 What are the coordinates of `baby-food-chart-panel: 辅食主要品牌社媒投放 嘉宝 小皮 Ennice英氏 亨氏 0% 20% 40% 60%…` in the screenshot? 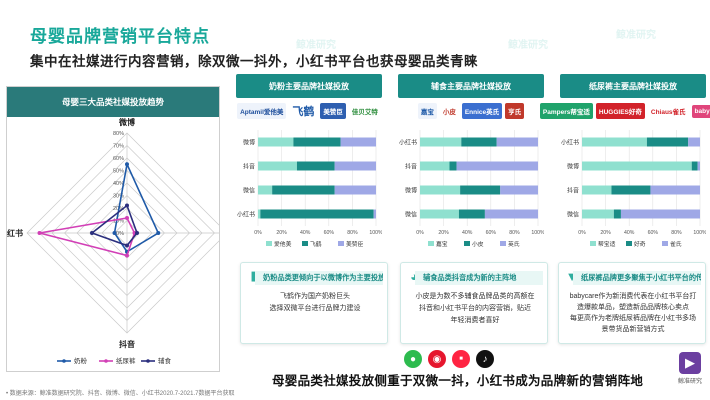 It's located at (471, 162).